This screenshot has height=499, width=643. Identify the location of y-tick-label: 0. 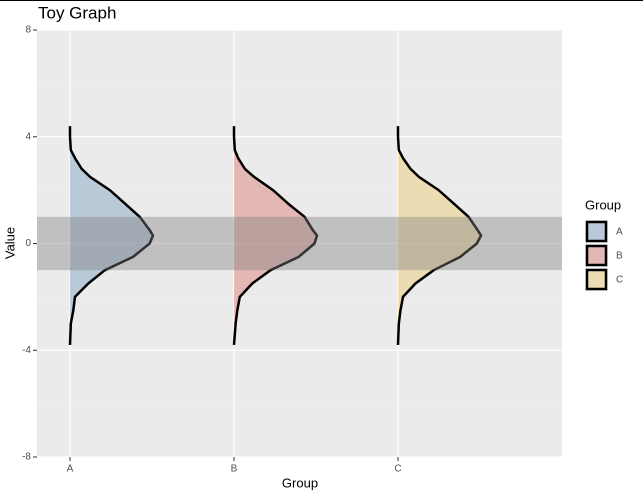
(28, 243).